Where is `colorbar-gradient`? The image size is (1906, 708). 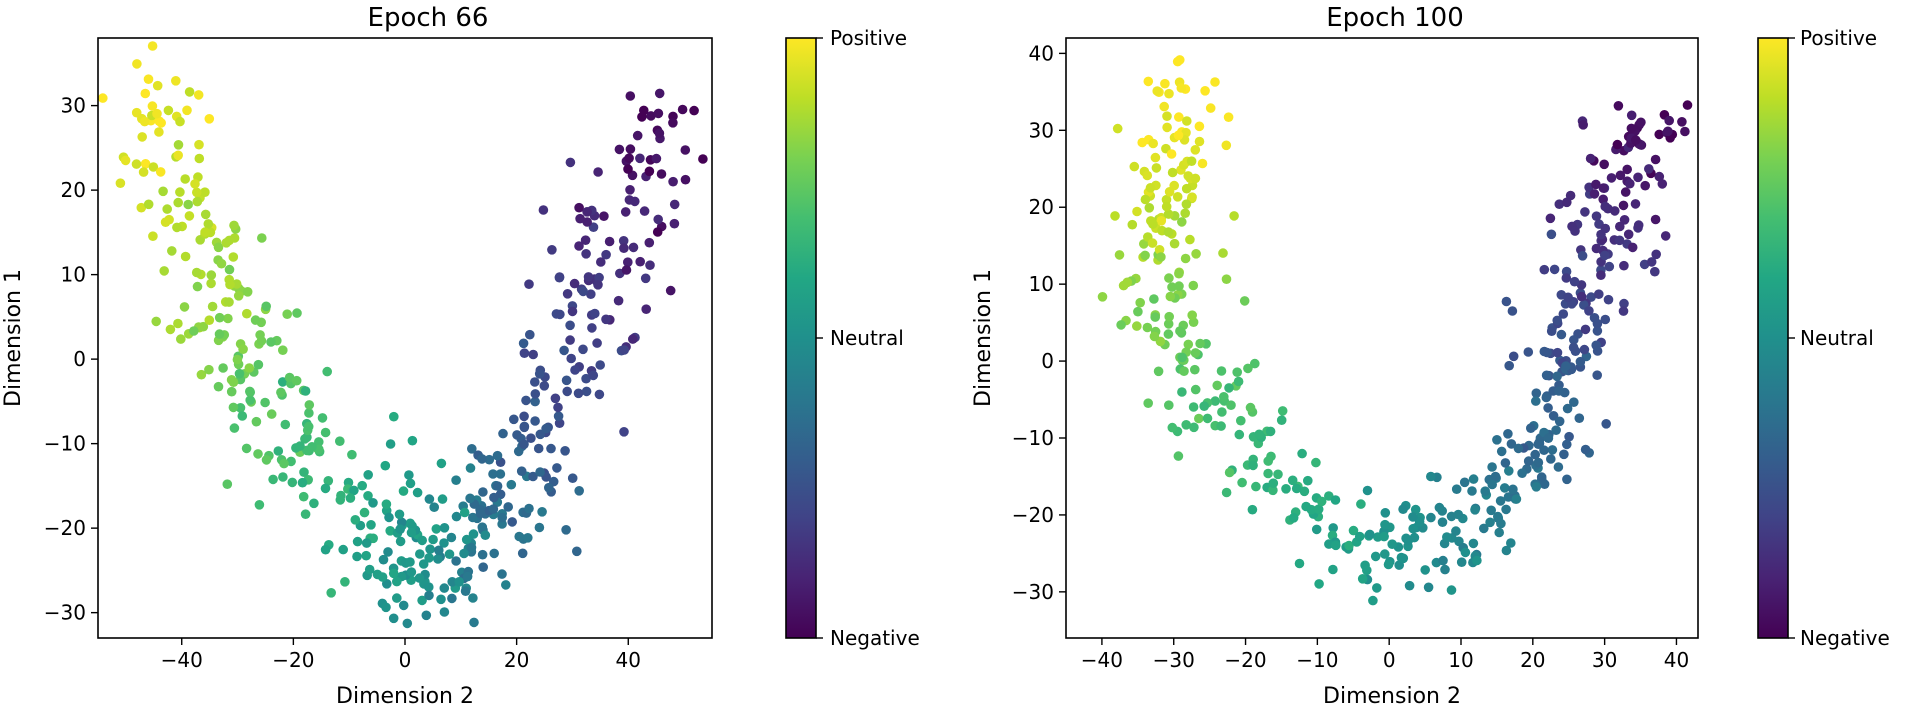 colorbar-gradient is located at coordinates (1773, 338).